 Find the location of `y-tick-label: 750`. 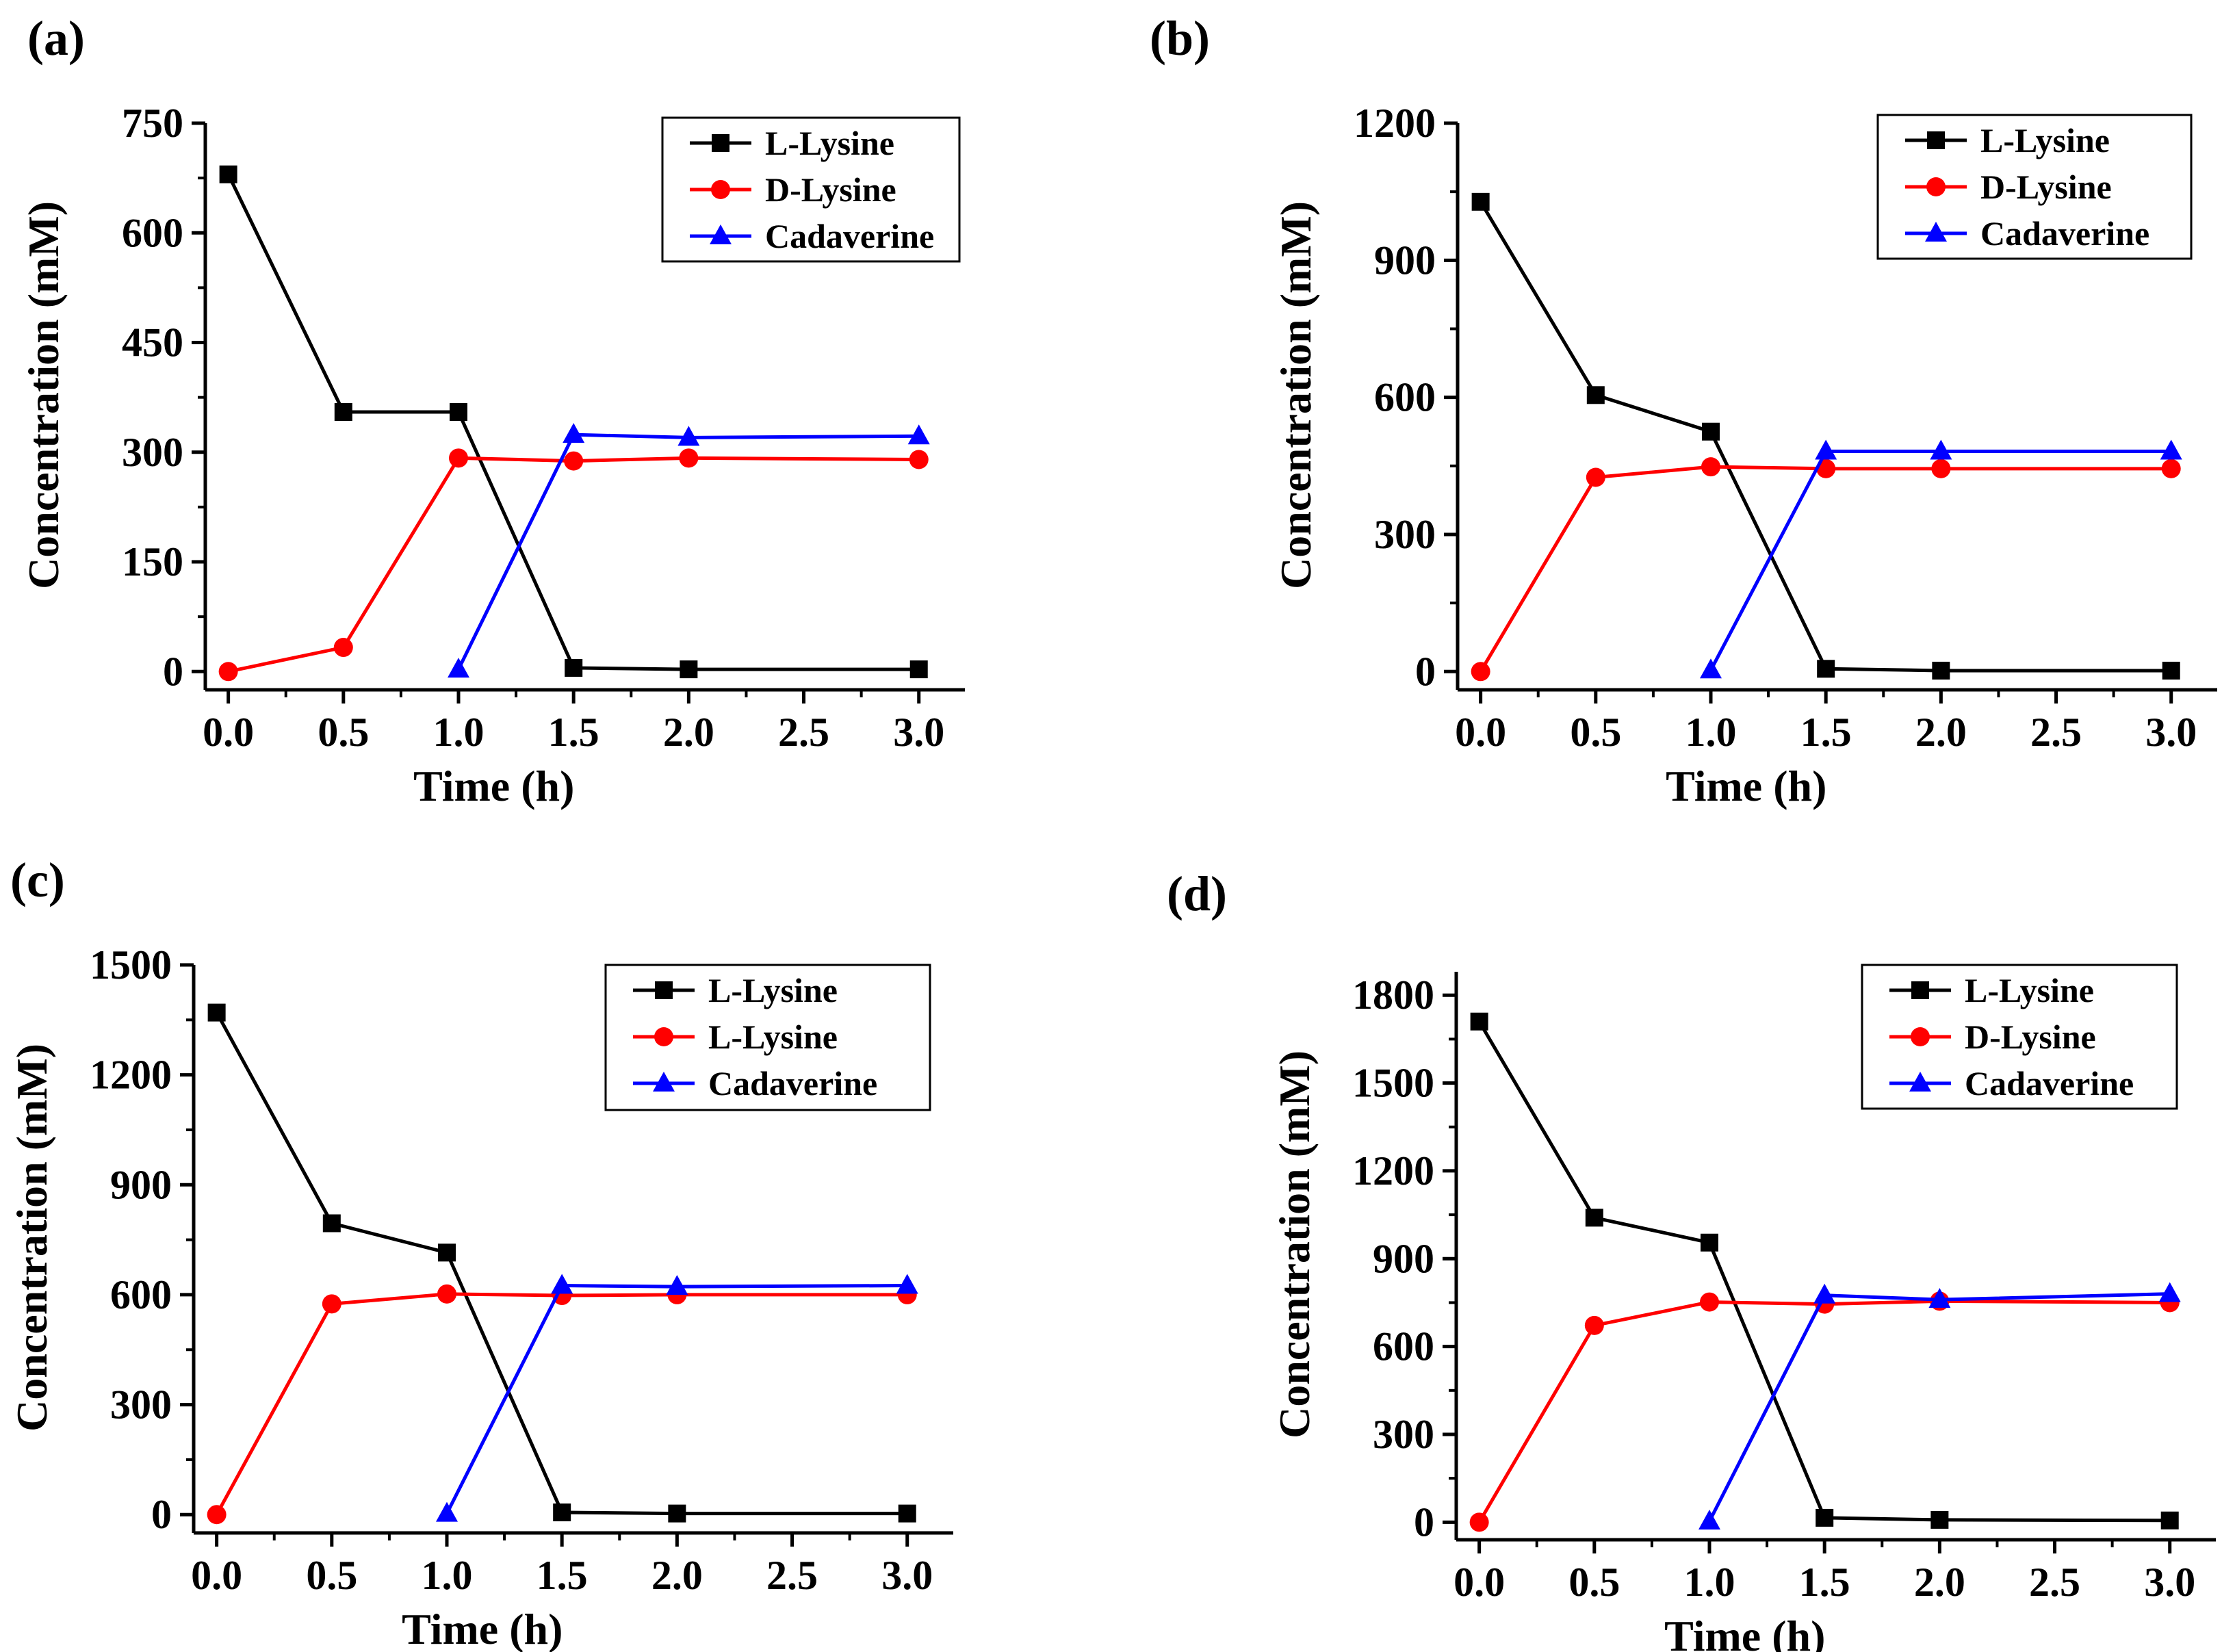

y-tick-label: 750 is located at coordinates (152, 123).